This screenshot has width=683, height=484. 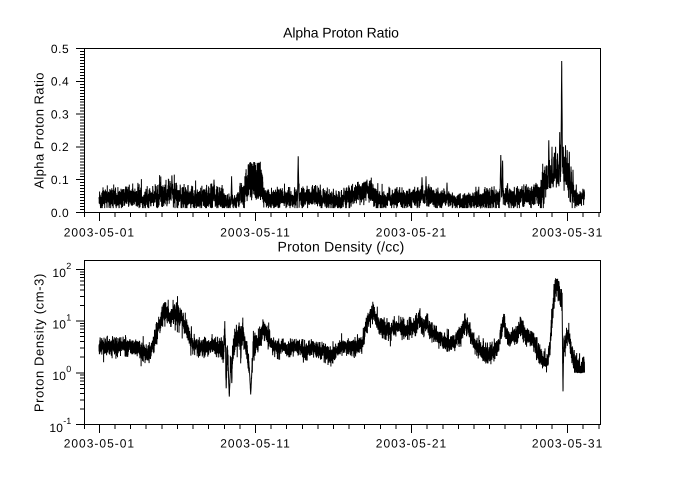 What do you see at coordinates (60, 49) in the screenshot?
I see `svg-text: 0.5` at bounding box center [60, 49].